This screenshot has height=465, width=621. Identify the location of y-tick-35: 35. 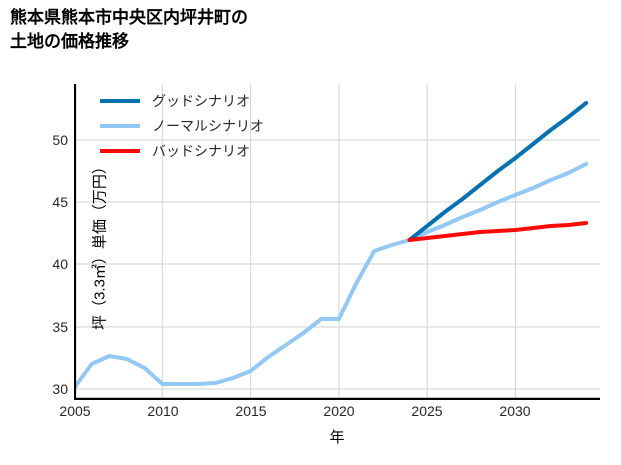
(60, 327).